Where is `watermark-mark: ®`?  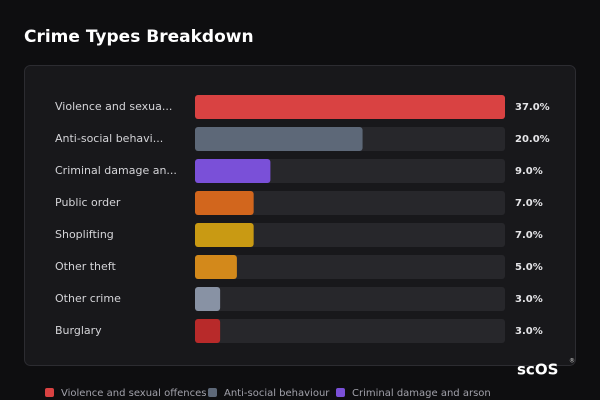 watermark-mark: ® is located at coordinates (572, 361).